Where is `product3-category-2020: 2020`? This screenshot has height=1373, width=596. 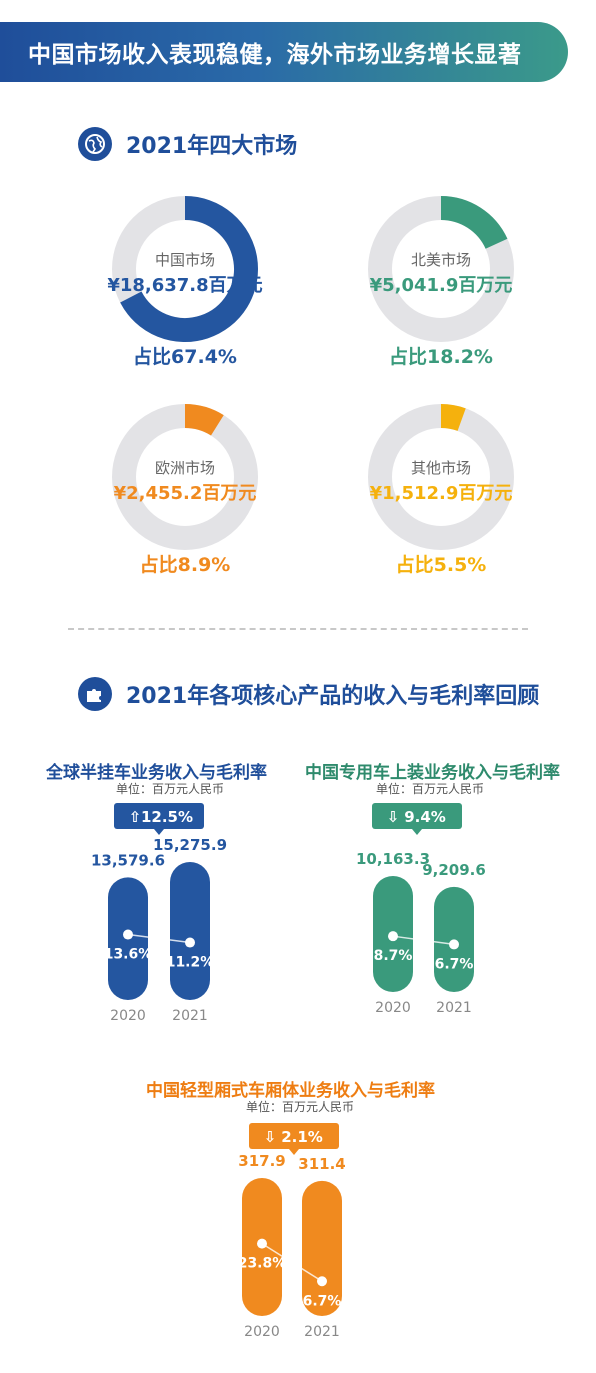
product3-category-2020: 2020 is located at coordinates (262, 1332).